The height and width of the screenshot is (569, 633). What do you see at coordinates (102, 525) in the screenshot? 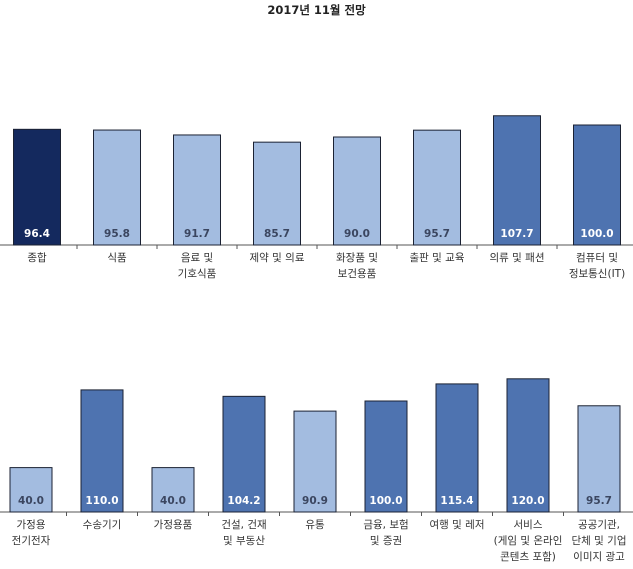
I see `category-label: 수송기기` at bounding box center [102, 525].